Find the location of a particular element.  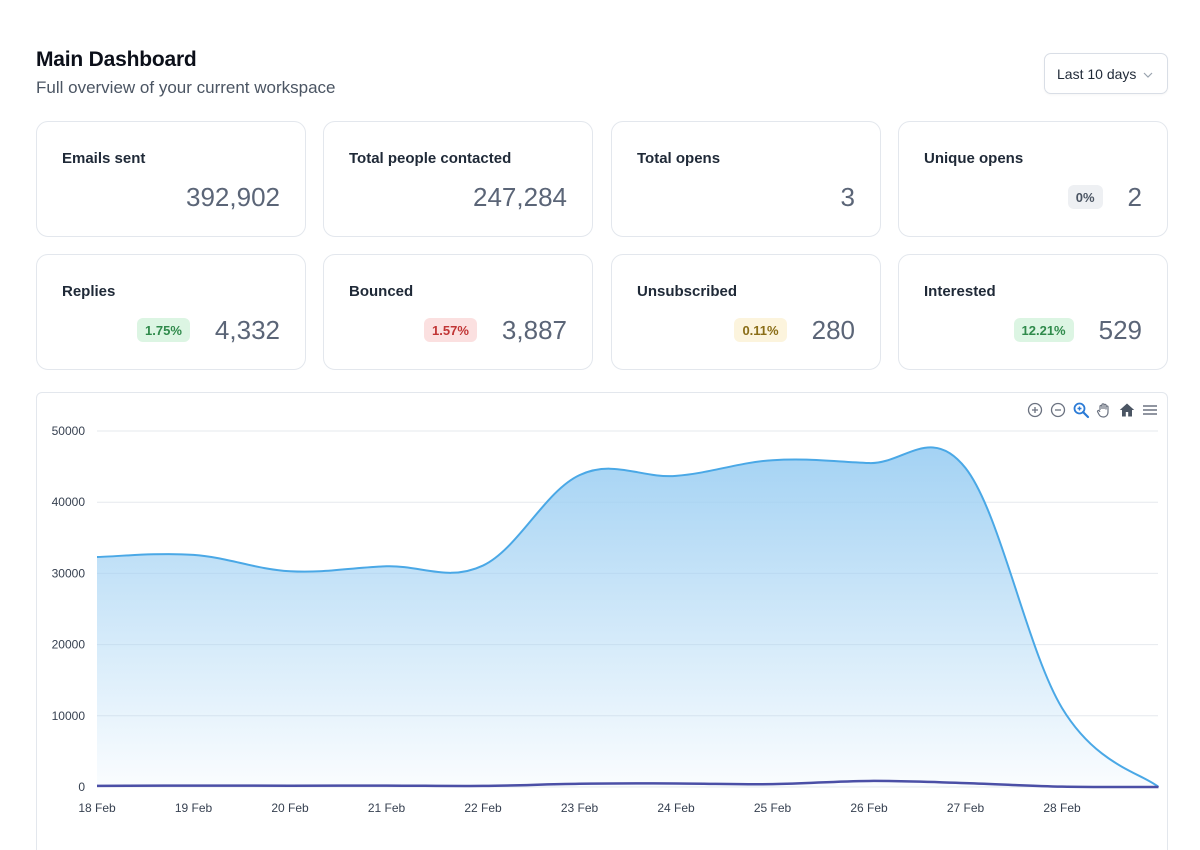

x-tick-label: 18 Feb is located at coordinates (97, 808).